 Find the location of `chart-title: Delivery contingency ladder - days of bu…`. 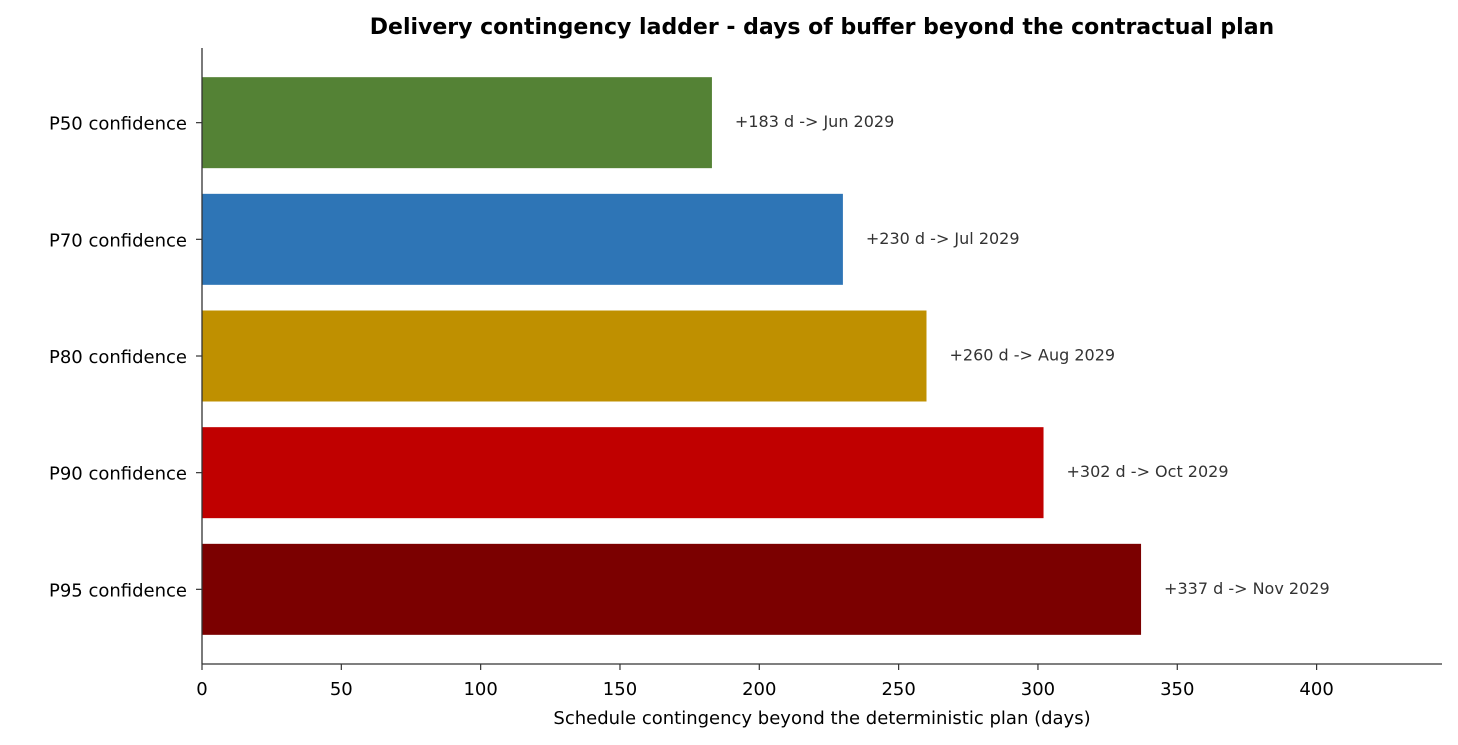

chart-title: Delivery contingency ladder - days of bu… is located at coordinates (822, 27).